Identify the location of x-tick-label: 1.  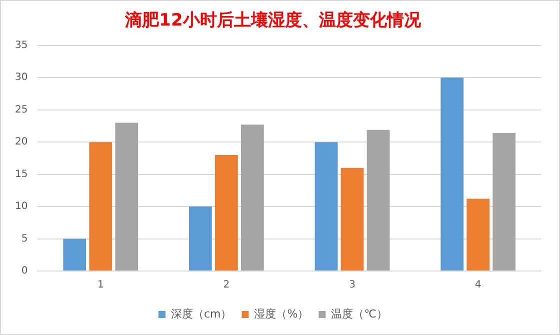
(100, 285).